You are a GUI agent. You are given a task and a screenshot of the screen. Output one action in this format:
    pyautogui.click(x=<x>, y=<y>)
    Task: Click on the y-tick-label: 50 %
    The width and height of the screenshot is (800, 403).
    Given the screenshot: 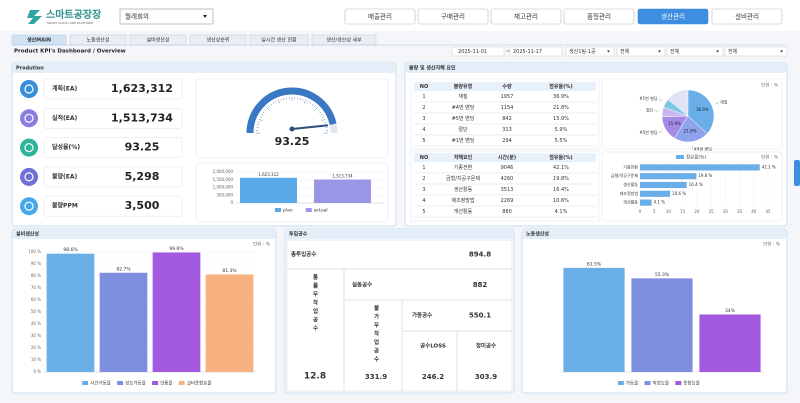 What is the action you would take?
    pyautogui.click(x=36, y=311)
    